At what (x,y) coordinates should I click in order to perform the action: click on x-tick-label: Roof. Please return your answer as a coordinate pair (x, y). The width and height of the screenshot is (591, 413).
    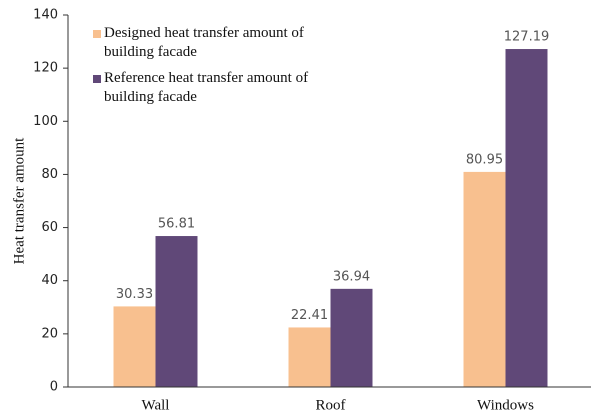
    Looking at the image, I should click on (331, 405).